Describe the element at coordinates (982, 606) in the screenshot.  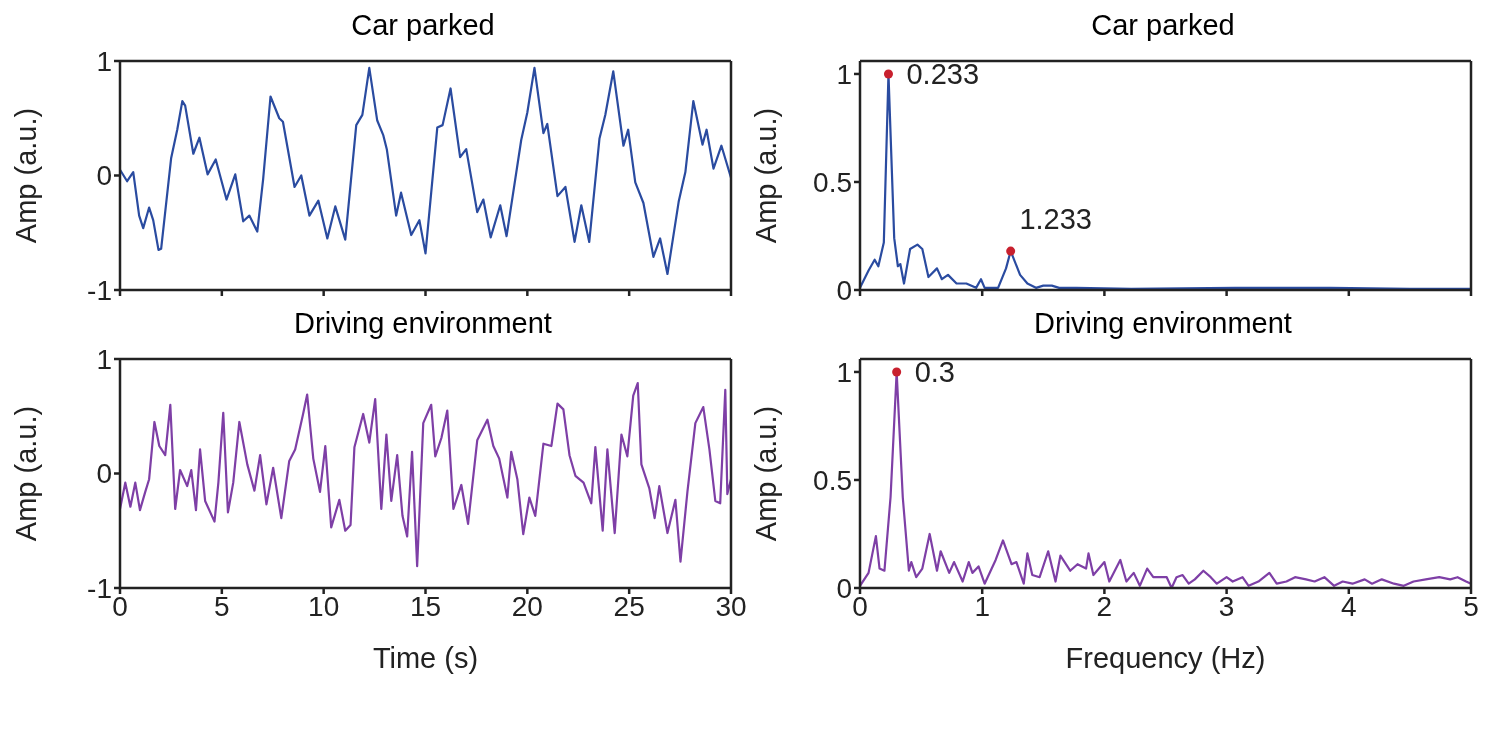
I see `x-tick-label: 1` at that location.